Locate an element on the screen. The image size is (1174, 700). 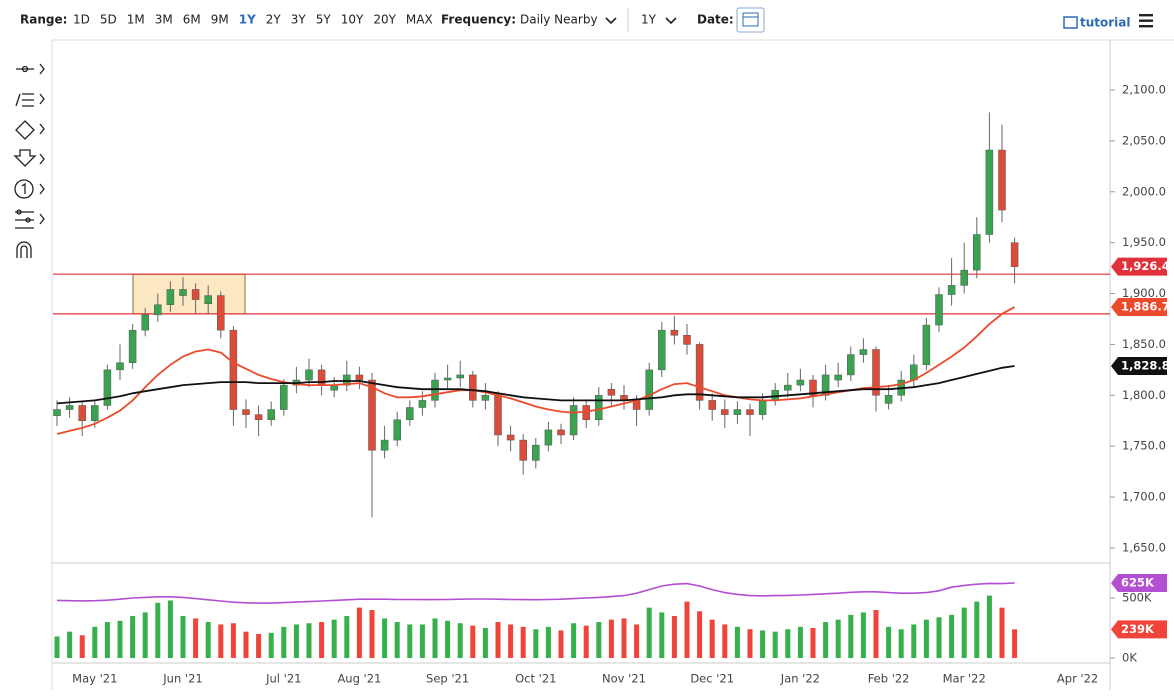
x-tick-label: Dec '21 is located at coordinates (712, 679).